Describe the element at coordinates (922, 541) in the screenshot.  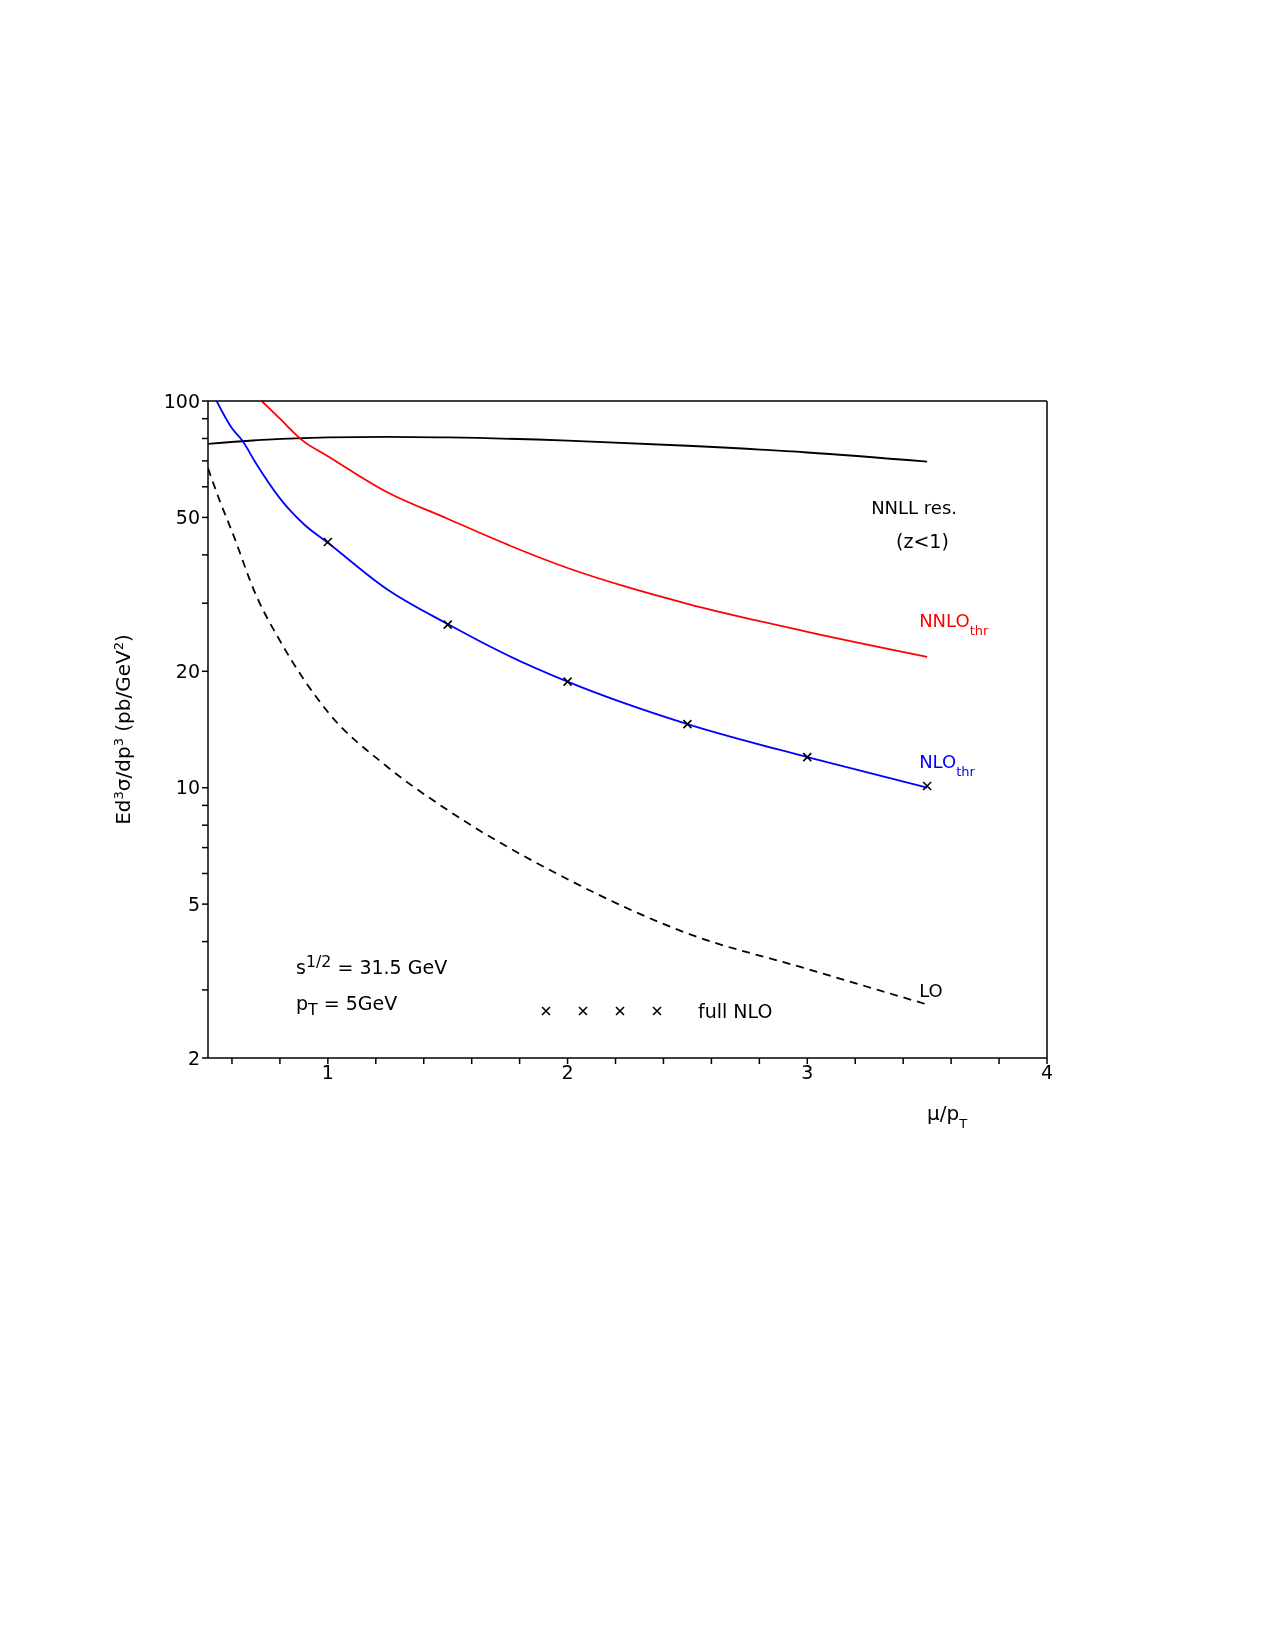
I see `annotation: (z<1)` at that location.